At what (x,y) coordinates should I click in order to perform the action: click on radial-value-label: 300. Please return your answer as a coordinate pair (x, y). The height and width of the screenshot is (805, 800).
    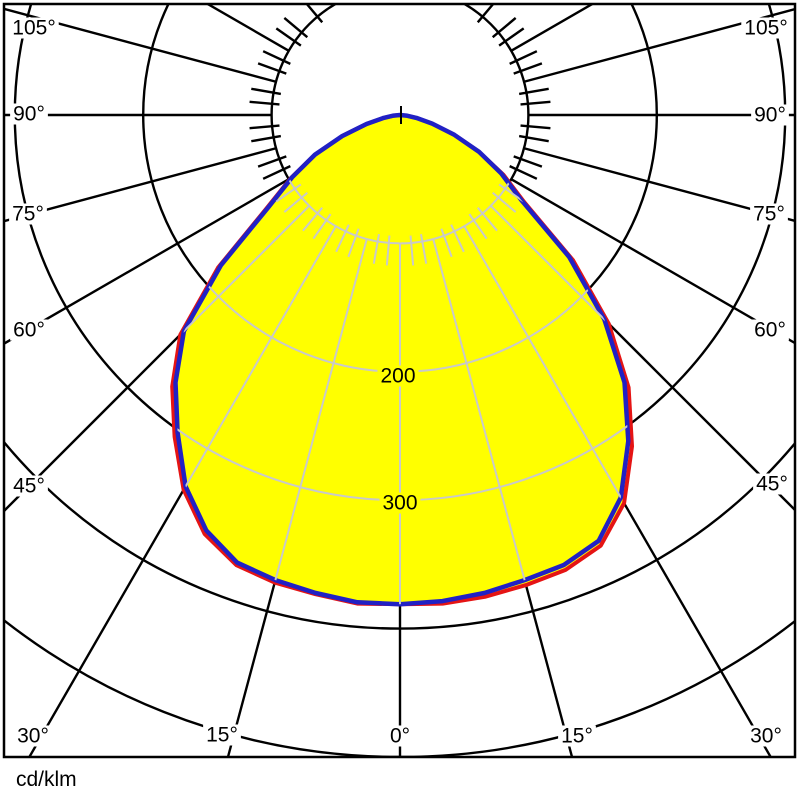
    Looking at the image, I should click on (399, 503).